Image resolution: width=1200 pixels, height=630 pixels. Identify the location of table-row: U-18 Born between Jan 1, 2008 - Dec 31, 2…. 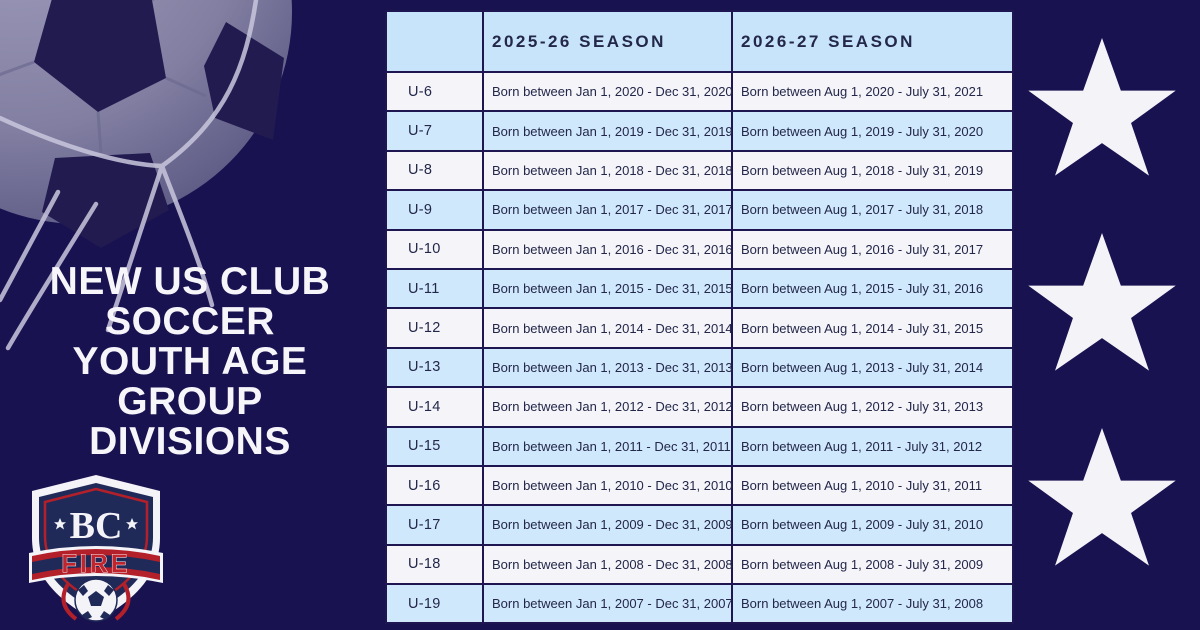
(699, 564).